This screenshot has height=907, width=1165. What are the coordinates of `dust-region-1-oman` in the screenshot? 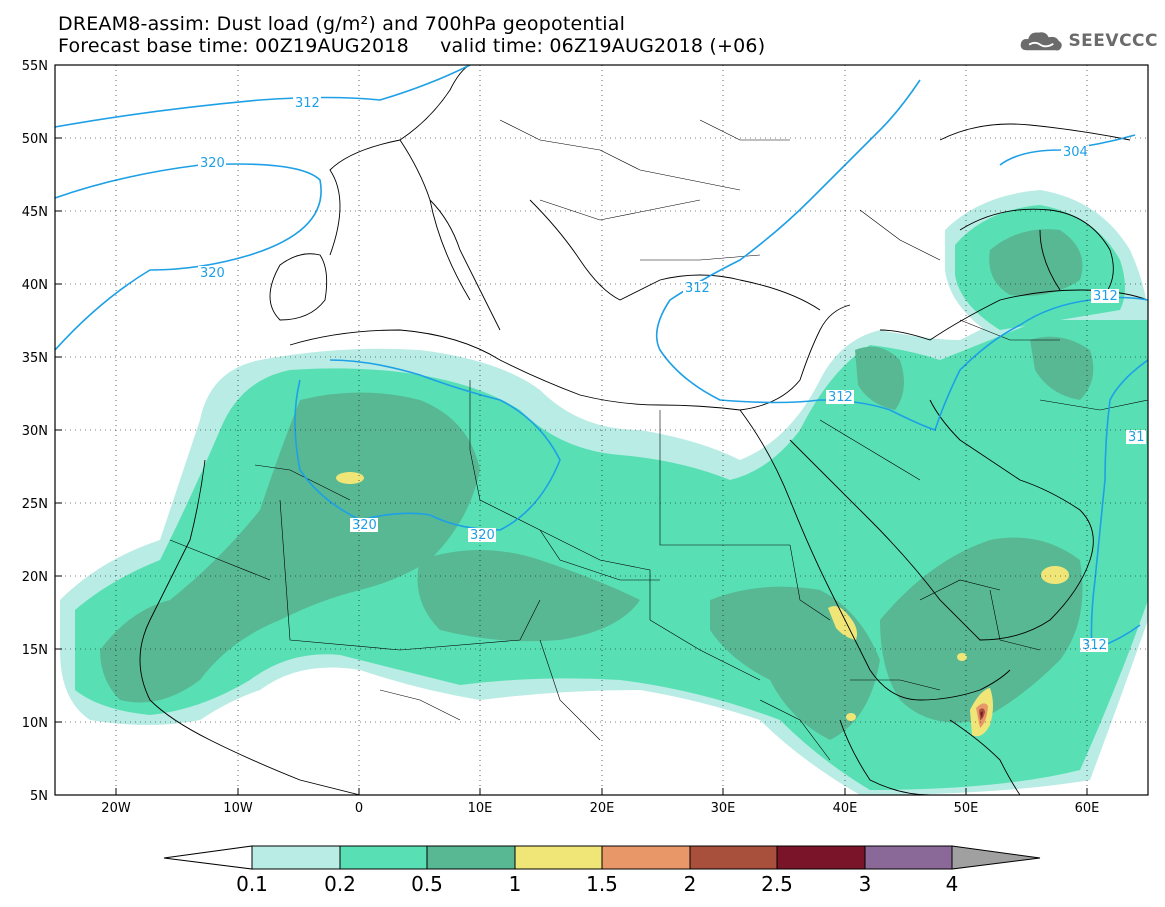 It's located at (1055, 575).